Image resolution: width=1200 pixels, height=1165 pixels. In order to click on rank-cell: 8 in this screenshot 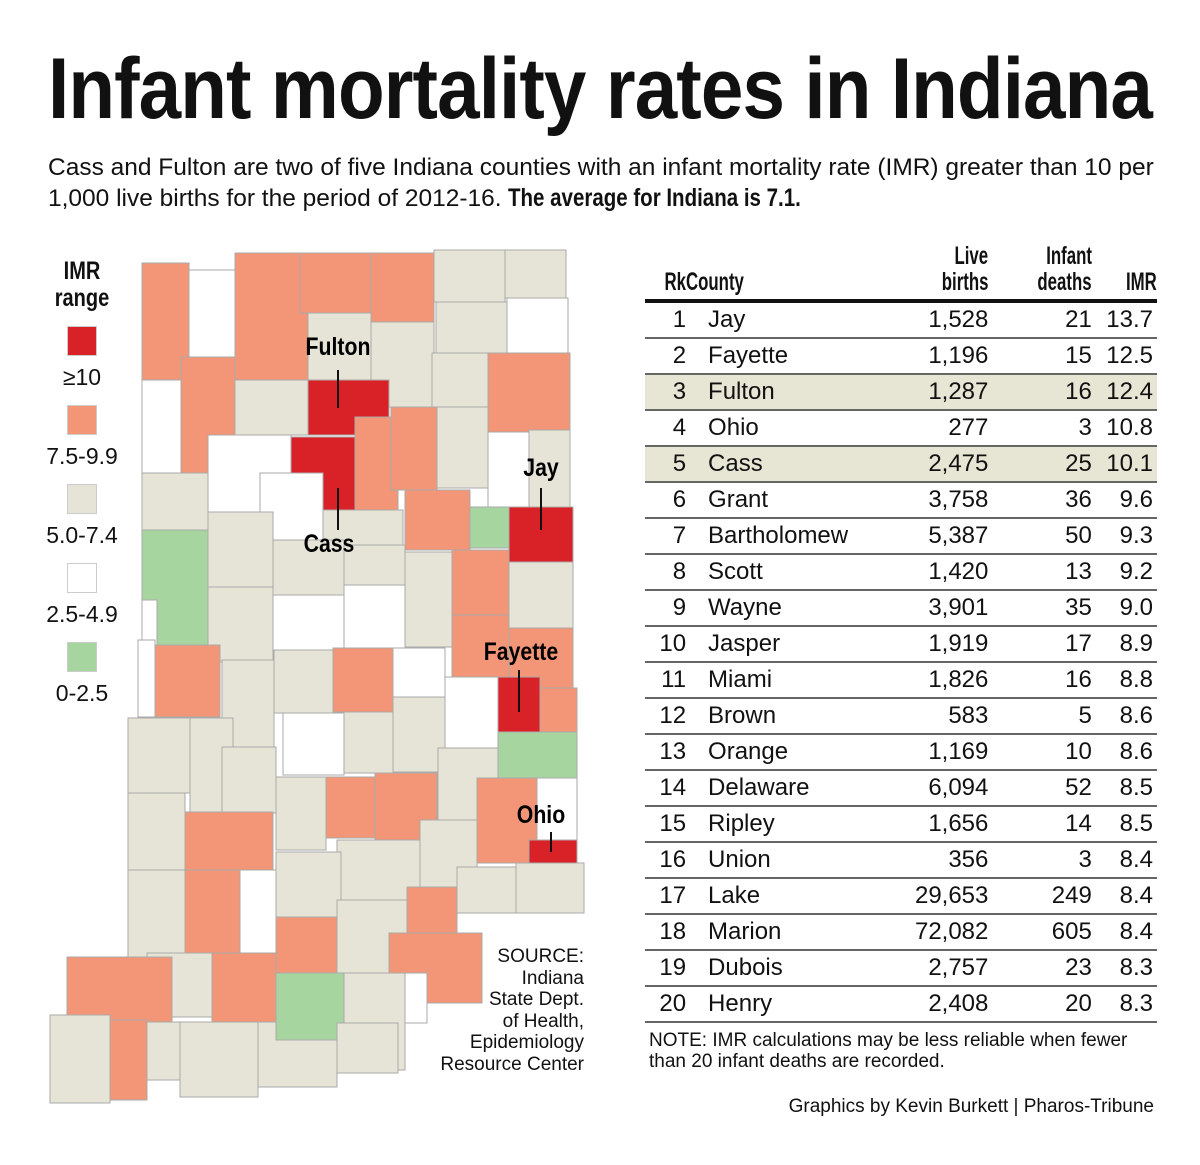, I will do `click(666, 572)`.